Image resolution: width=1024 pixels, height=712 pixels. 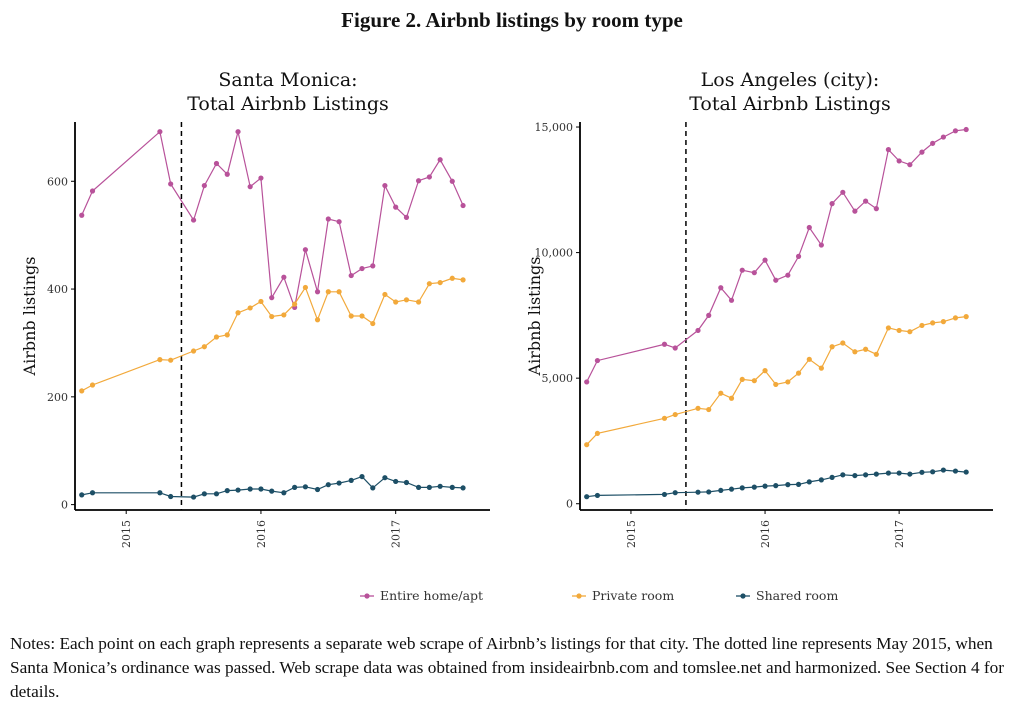 I want to click on legend-key-dot-shared, so click(x=743, y=596).